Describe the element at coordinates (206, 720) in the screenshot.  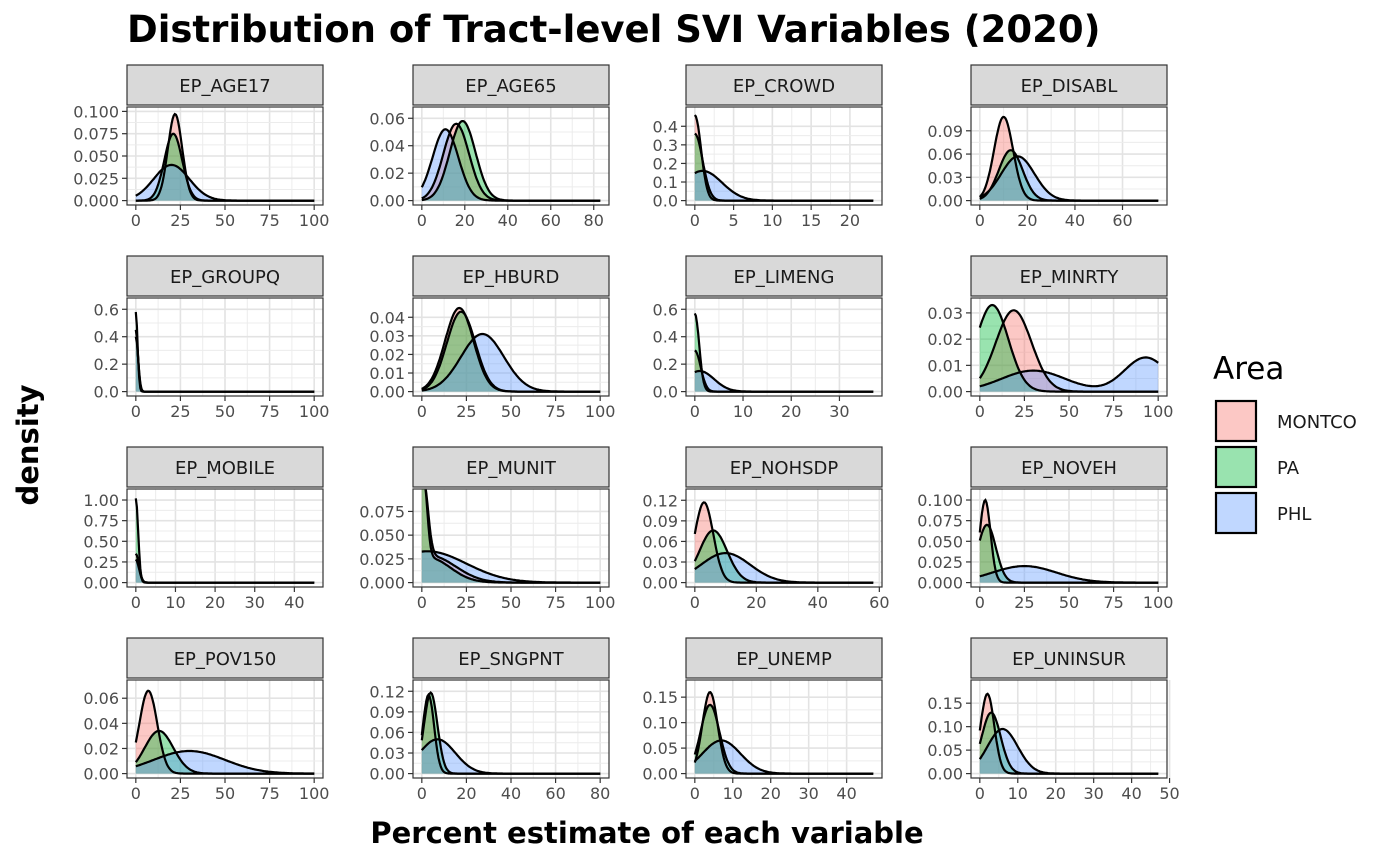
I see `facet-ep-pov150: EP_POV150 0 25 50 75 100 0.00 0.02 0.04 0.06` at that location.